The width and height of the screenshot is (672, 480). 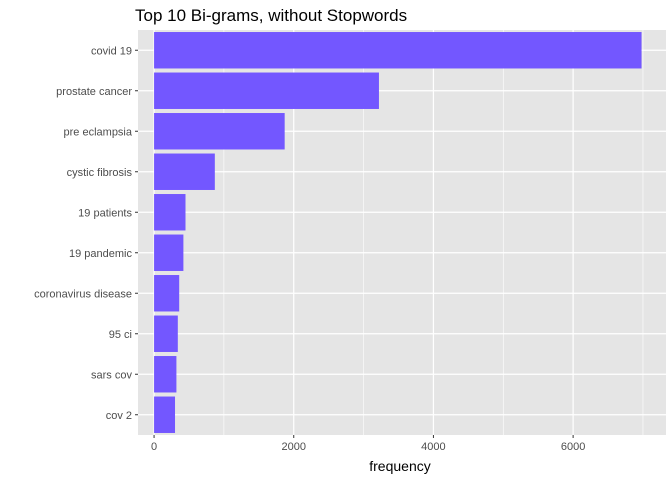 What do you see at coordinates (83, 294) in the screenshot?
I see `y-tick-label: coronavirus disease` at bounding box center [83, 294].